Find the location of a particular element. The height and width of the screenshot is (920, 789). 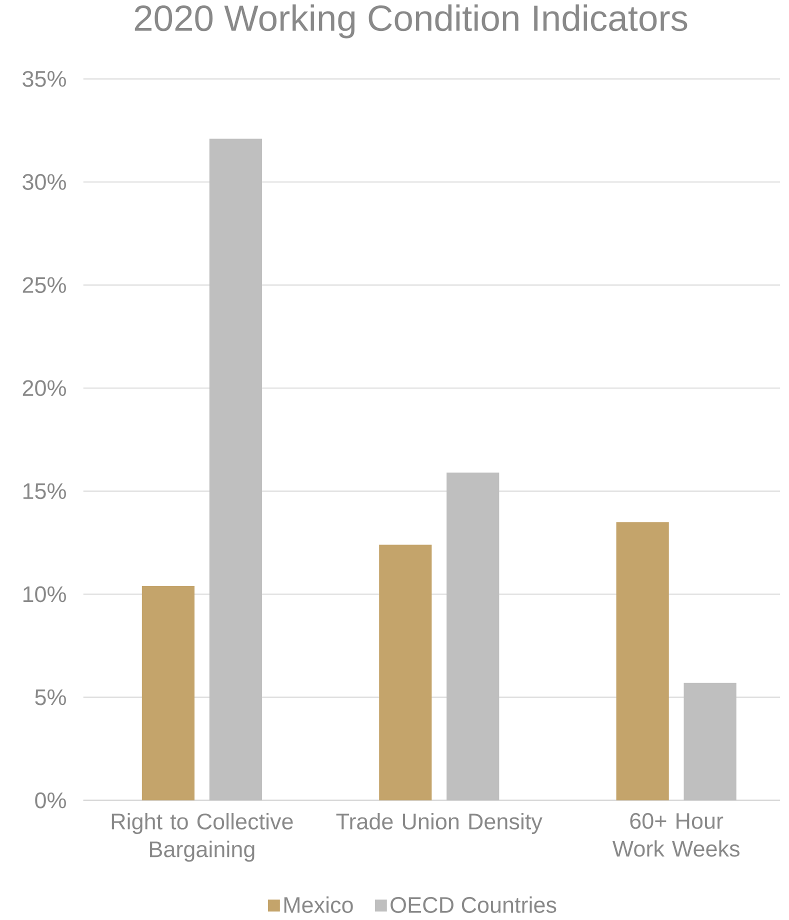

legend-label: Mexico is located at coordinates (319, 904).